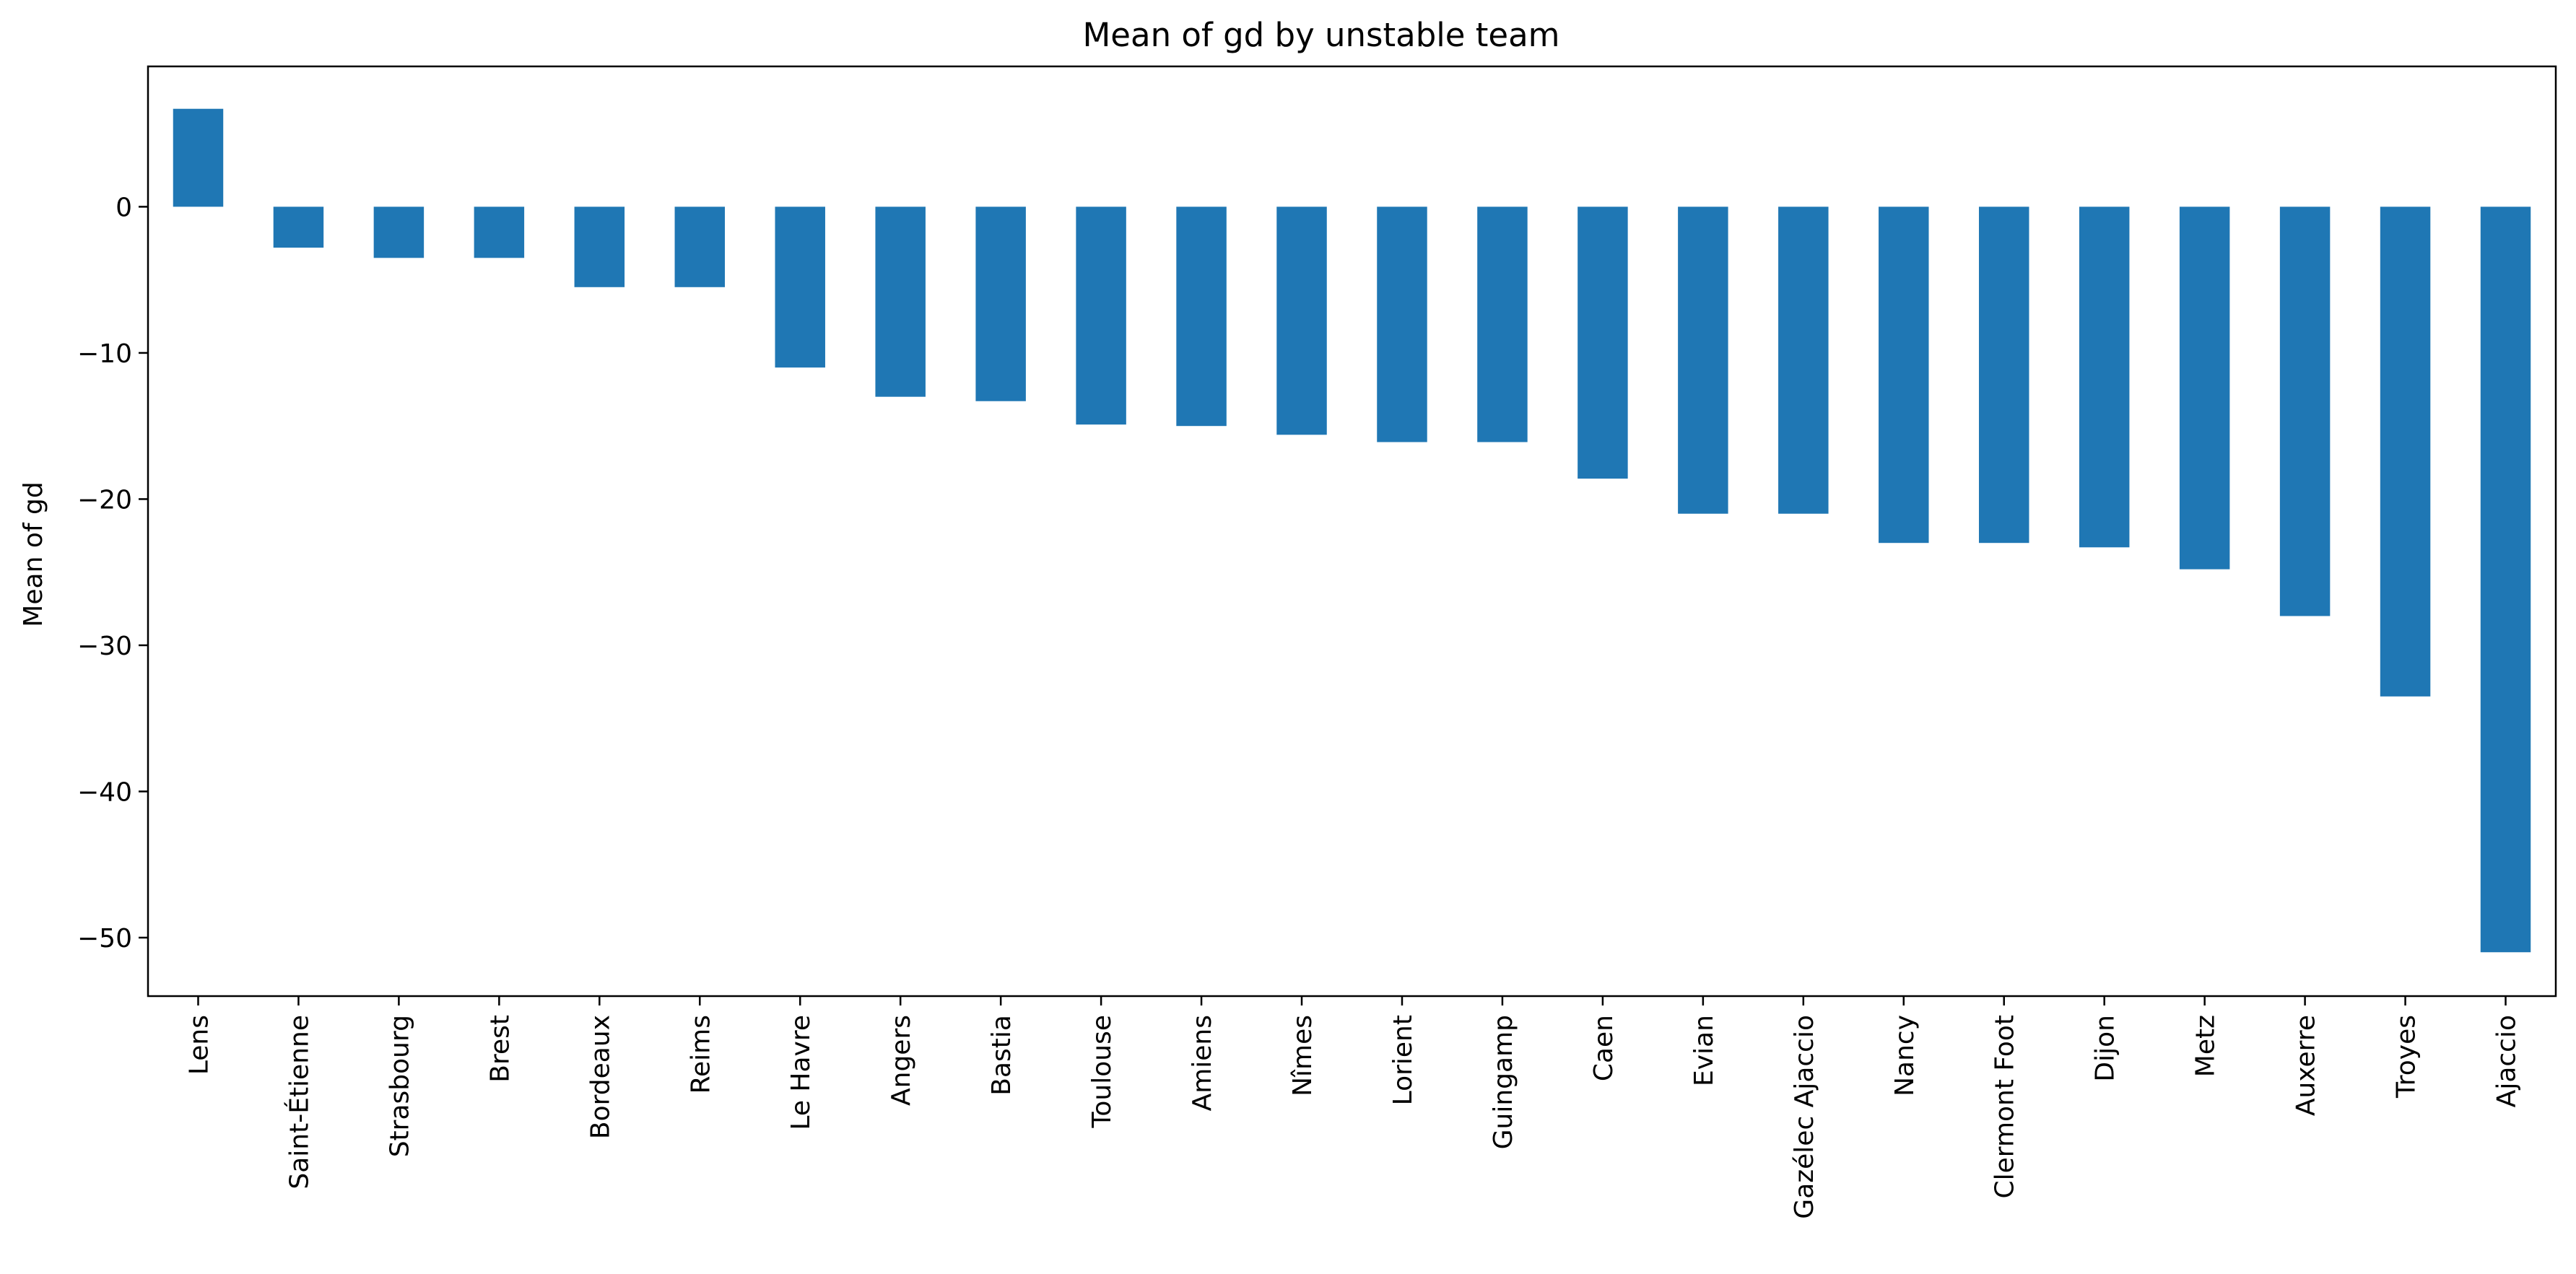 This screenshot has width=2576, height=1274. I want to click on x-tick-label: Nancy, so click(1905, 1055).